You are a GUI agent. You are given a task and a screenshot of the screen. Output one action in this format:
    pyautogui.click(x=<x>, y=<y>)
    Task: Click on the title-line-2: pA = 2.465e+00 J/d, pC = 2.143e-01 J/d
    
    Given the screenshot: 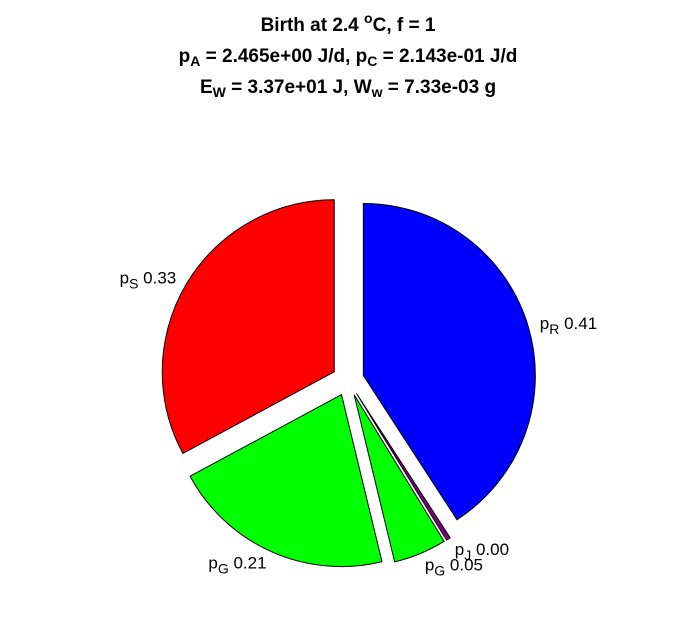 What is the action you would take?
    pyautogui.click(x=348, y=57)
    